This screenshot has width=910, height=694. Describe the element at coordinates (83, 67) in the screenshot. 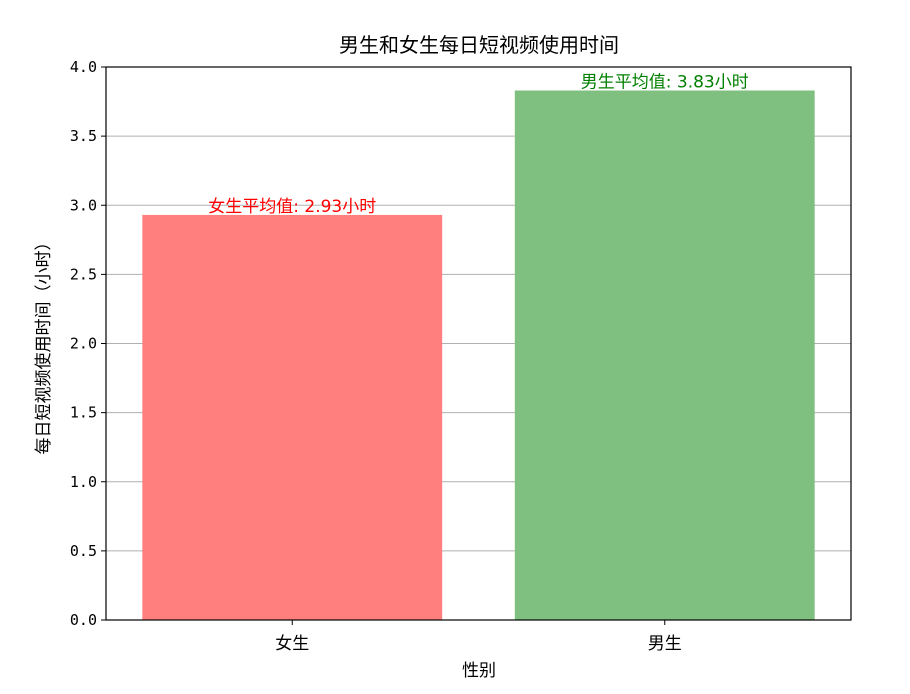

I see `y-tick-label: 4.0` at that location.